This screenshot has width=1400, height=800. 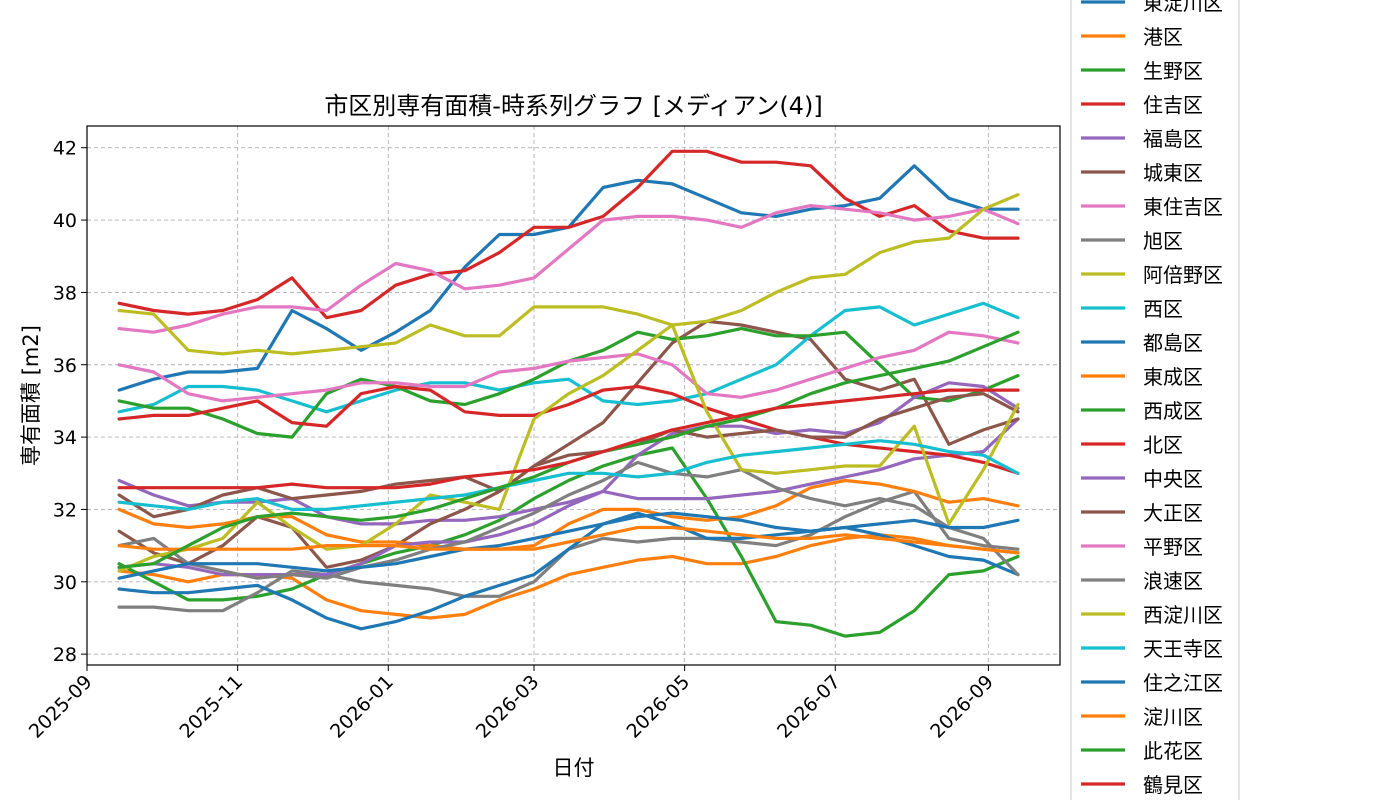 I want to click on y-tick-label: 38, so click(x=65, y=293).